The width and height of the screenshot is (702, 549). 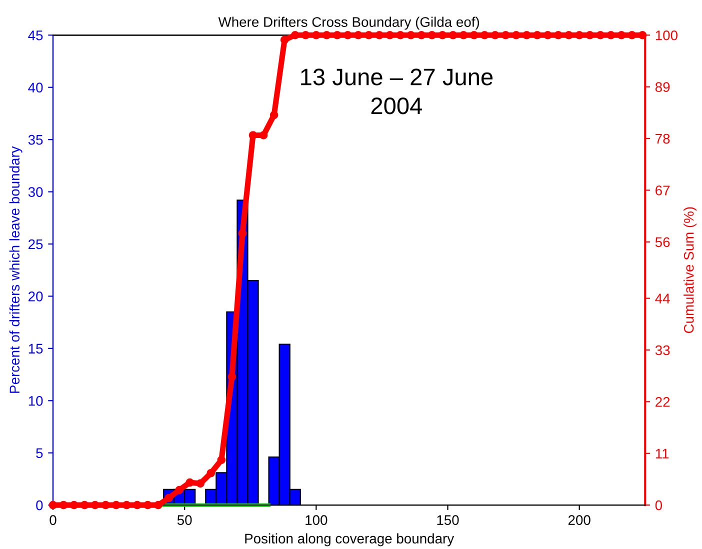 I want to click on y2-tick-label: 11, so click(x=662, y=453).